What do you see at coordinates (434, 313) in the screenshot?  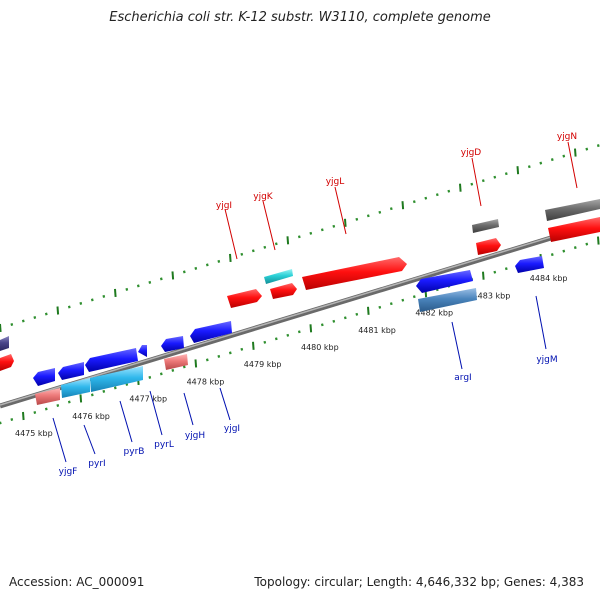 I see `scale-label: 4482 kbp` at bounding box center [434, 313].